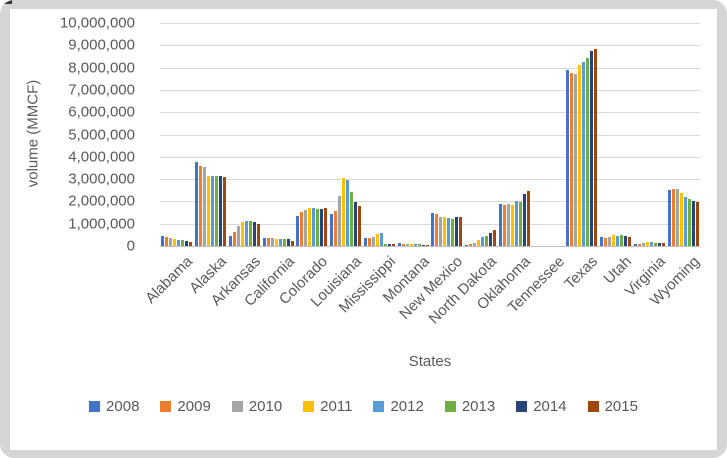 Image resolution: width=727 pixels, height=458 pixels. Describe the element at coordinates (101, 134) in the screenshot. I see `y-tick-label: 5,000,000` at that location.